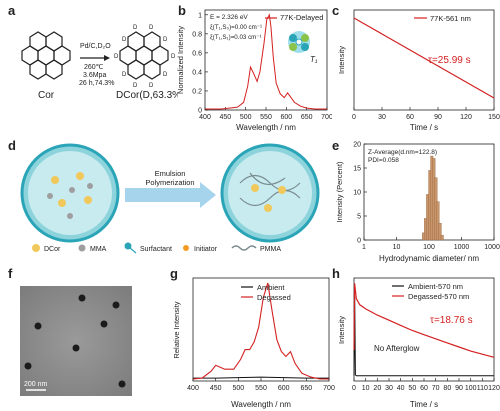 The height and width of the screenshot is (411, 500). What do you see at coordinates (301, 17) in the screenshot?
I see `chart-b-legend-label: 77K-Delayed` at bounding box center [301, 17].